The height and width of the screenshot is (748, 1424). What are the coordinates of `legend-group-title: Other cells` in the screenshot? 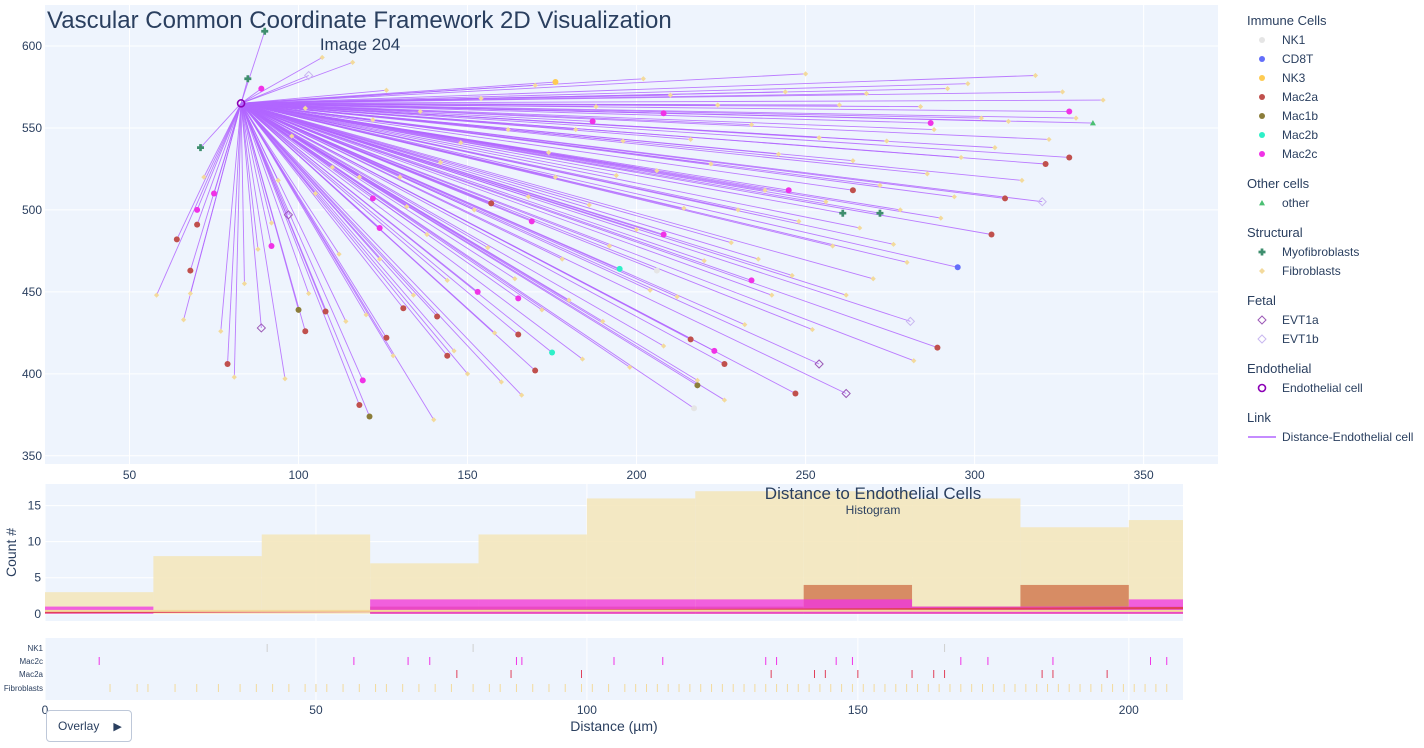 It's located at (1278, 183).